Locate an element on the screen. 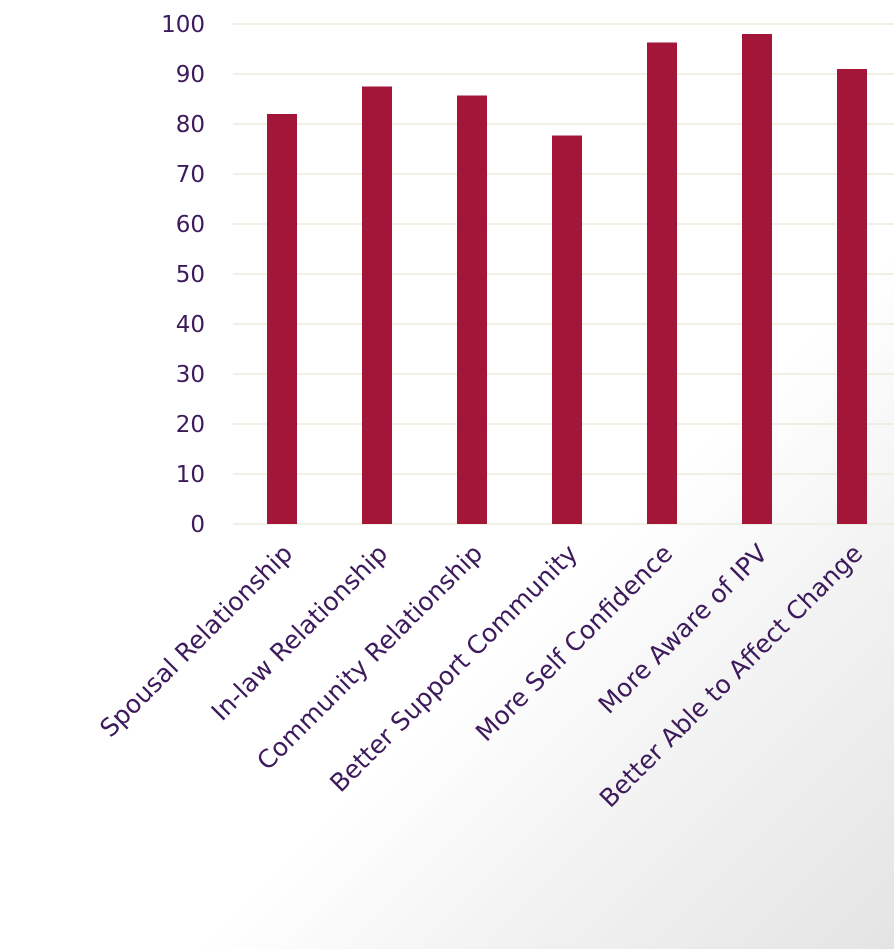 The image size is (894, 949). y-tick-label: 0 is located at coordinates (197, 525).